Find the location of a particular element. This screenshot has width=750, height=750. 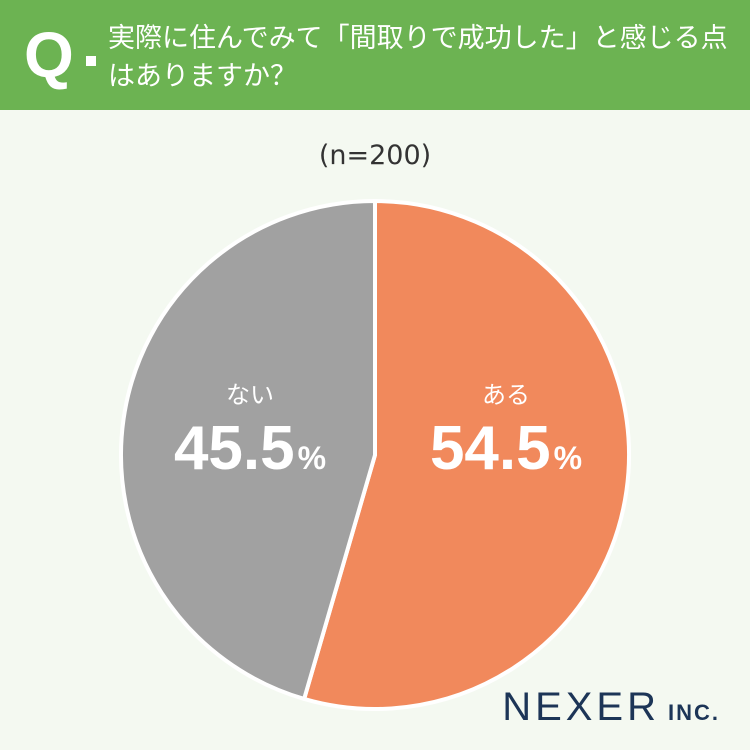

question-header: Q 実際に住んでみて「間取りで成功した」と感じる点はありますか？ is located at coordinates (375, 55).